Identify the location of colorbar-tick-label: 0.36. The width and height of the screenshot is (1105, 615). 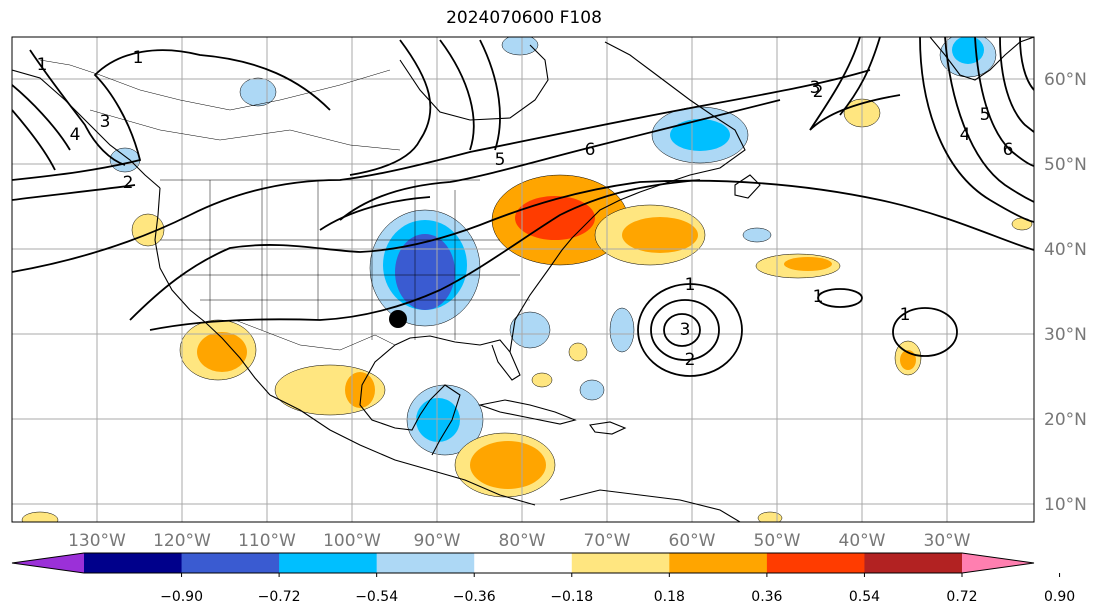
(766, 597).